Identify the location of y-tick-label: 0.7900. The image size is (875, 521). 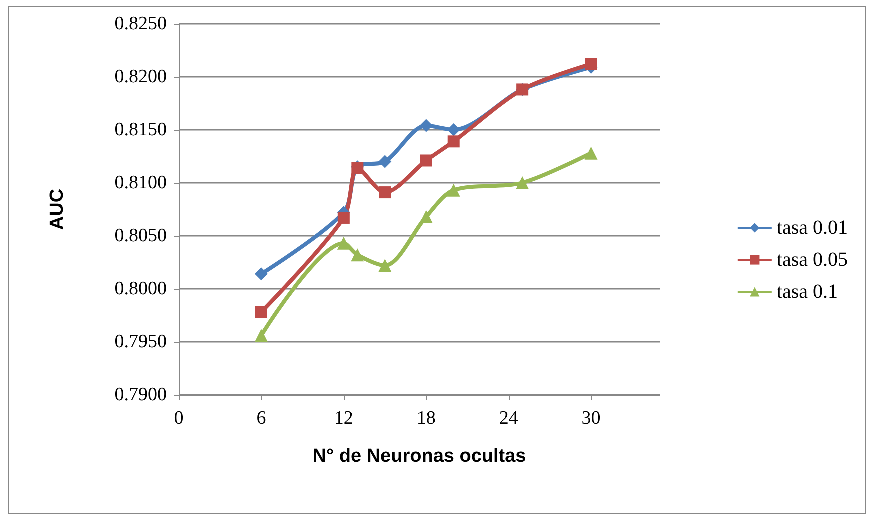
(140, 395).